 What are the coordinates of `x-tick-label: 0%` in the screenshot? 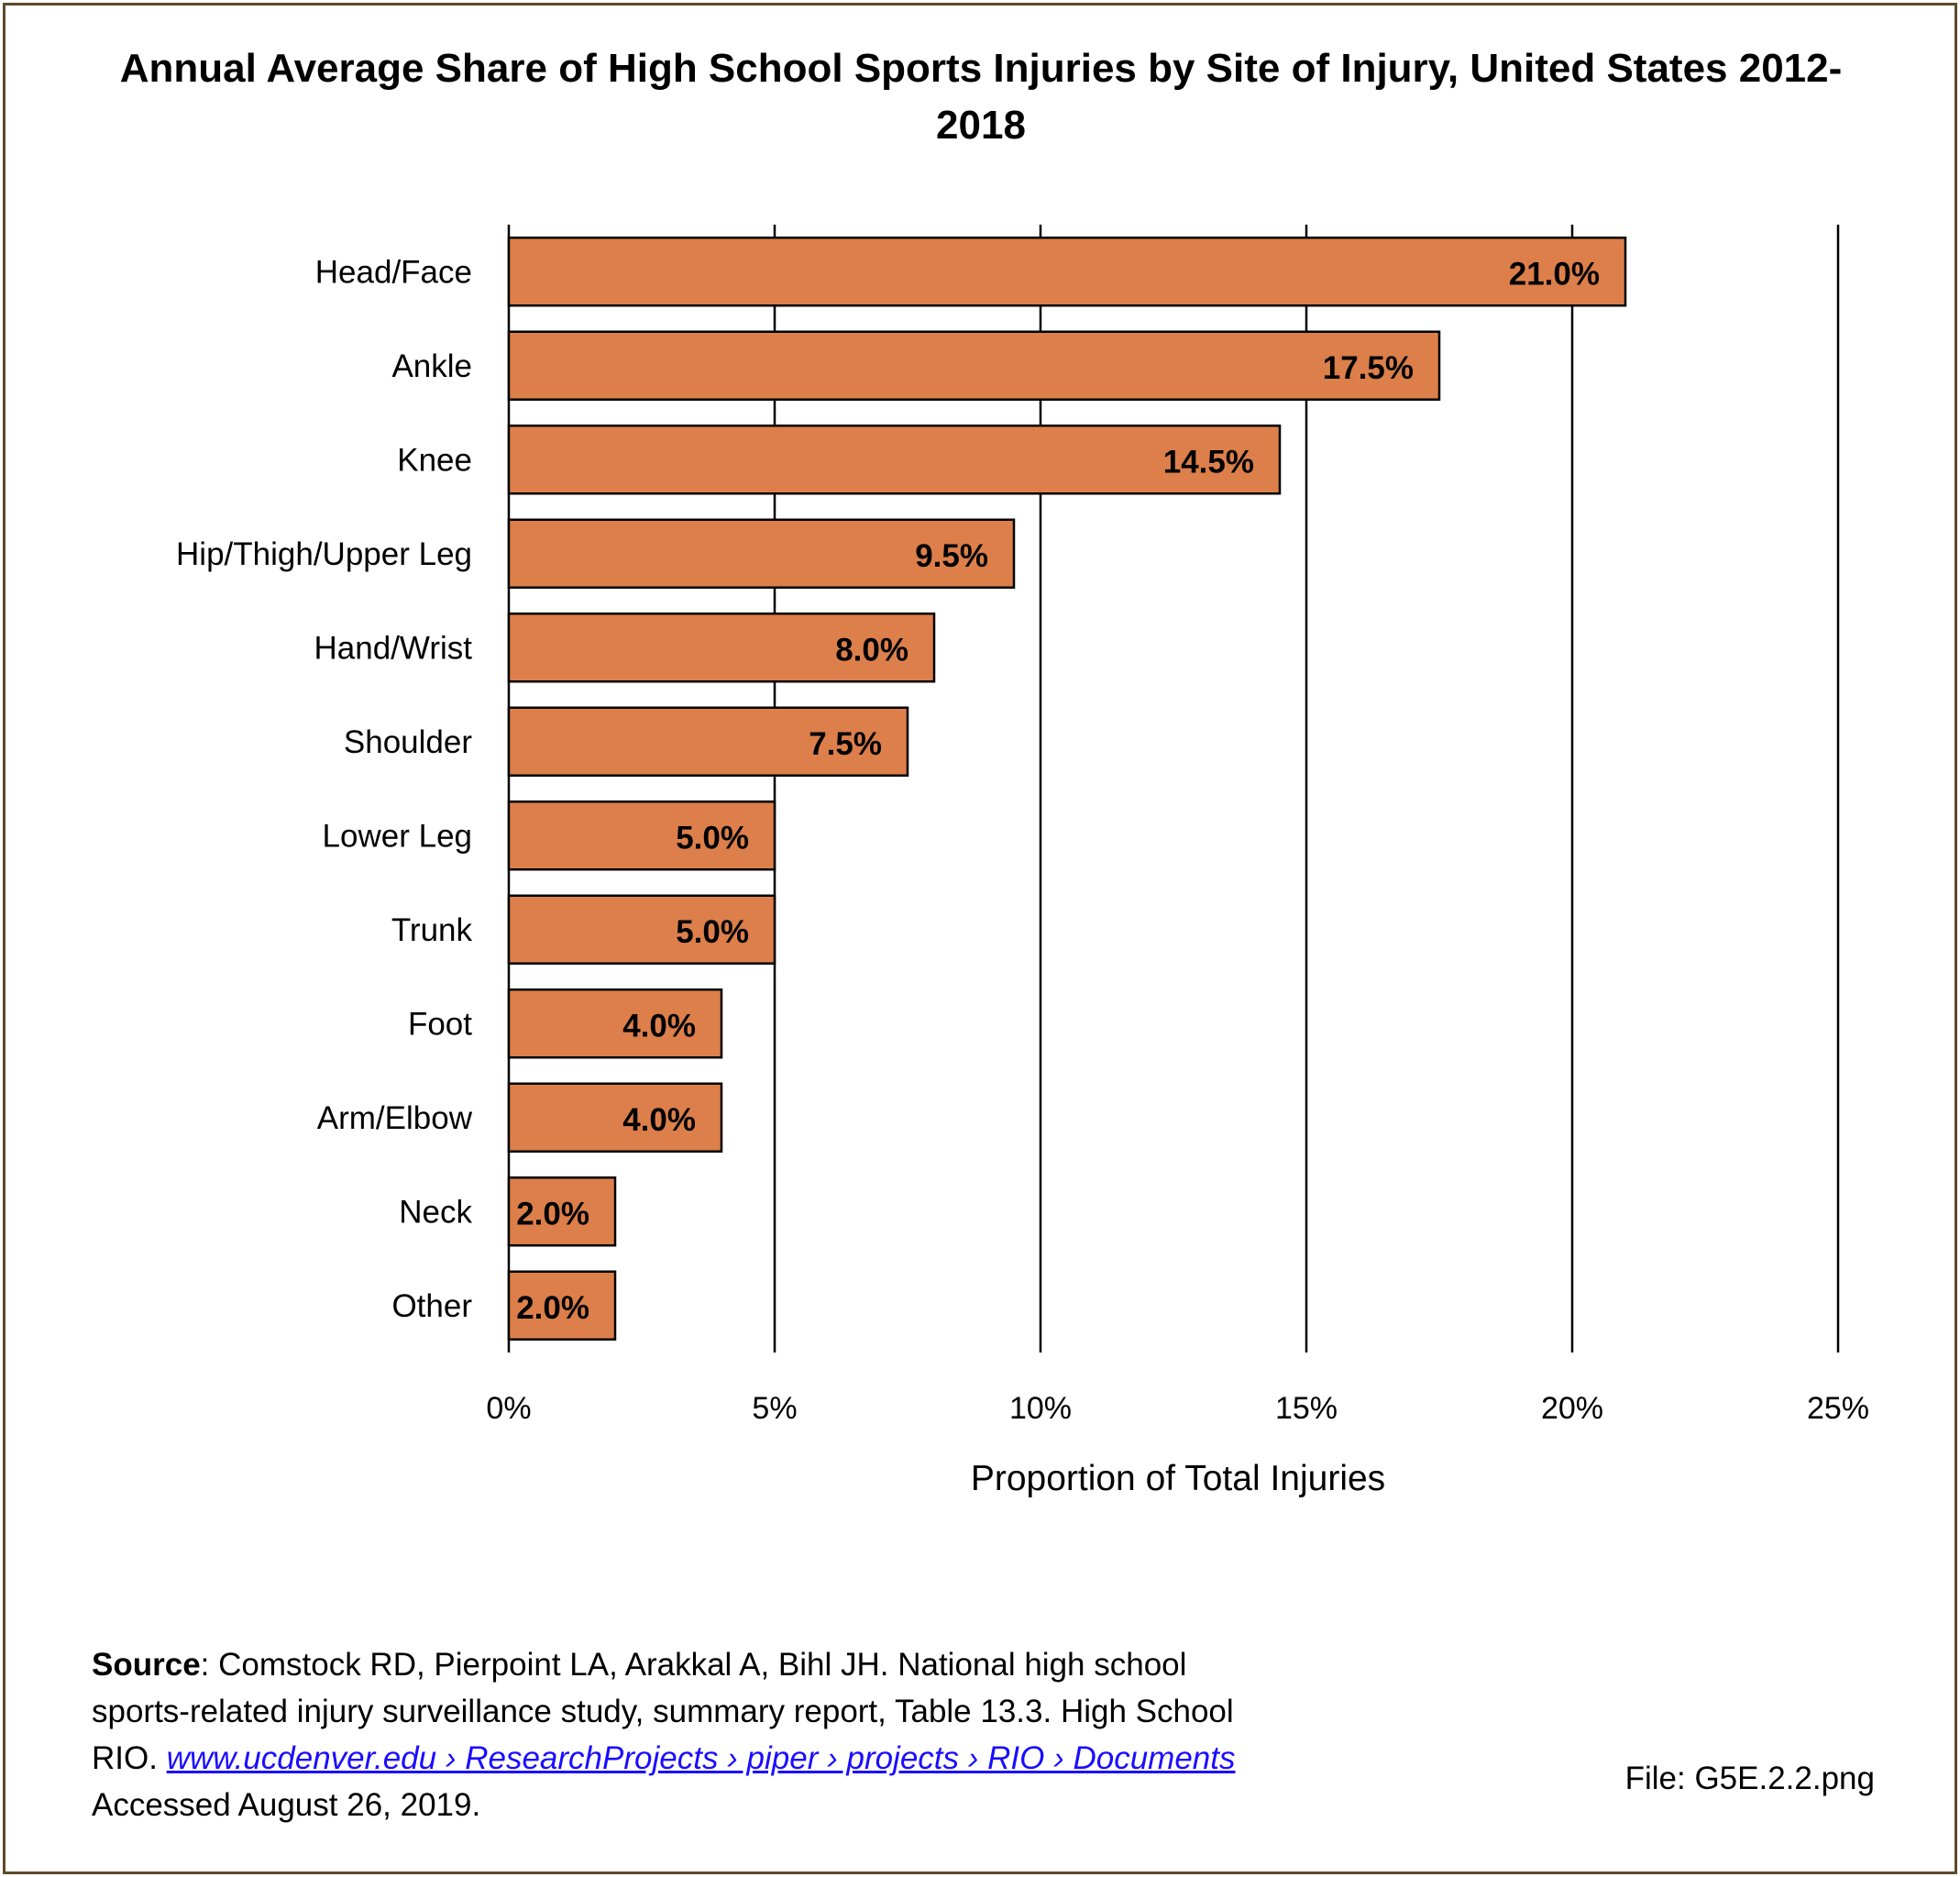 It's located at (509, 1408).